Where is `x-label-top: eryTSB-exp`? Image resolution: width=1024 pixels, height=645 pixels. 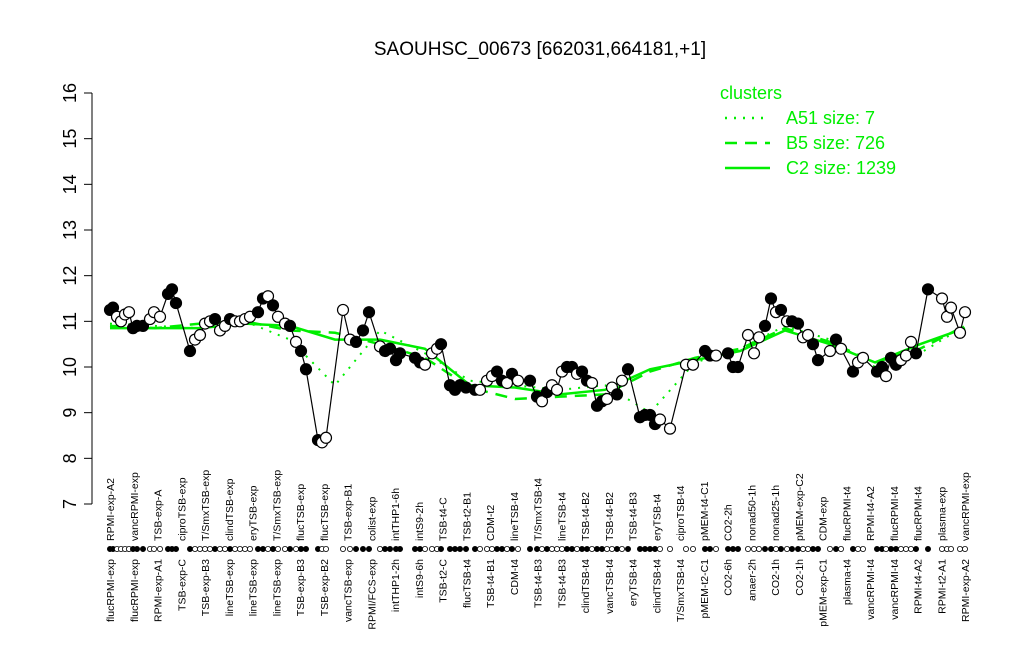 x-label-top: eryTSB-exp is located at coordinates (254, 513).